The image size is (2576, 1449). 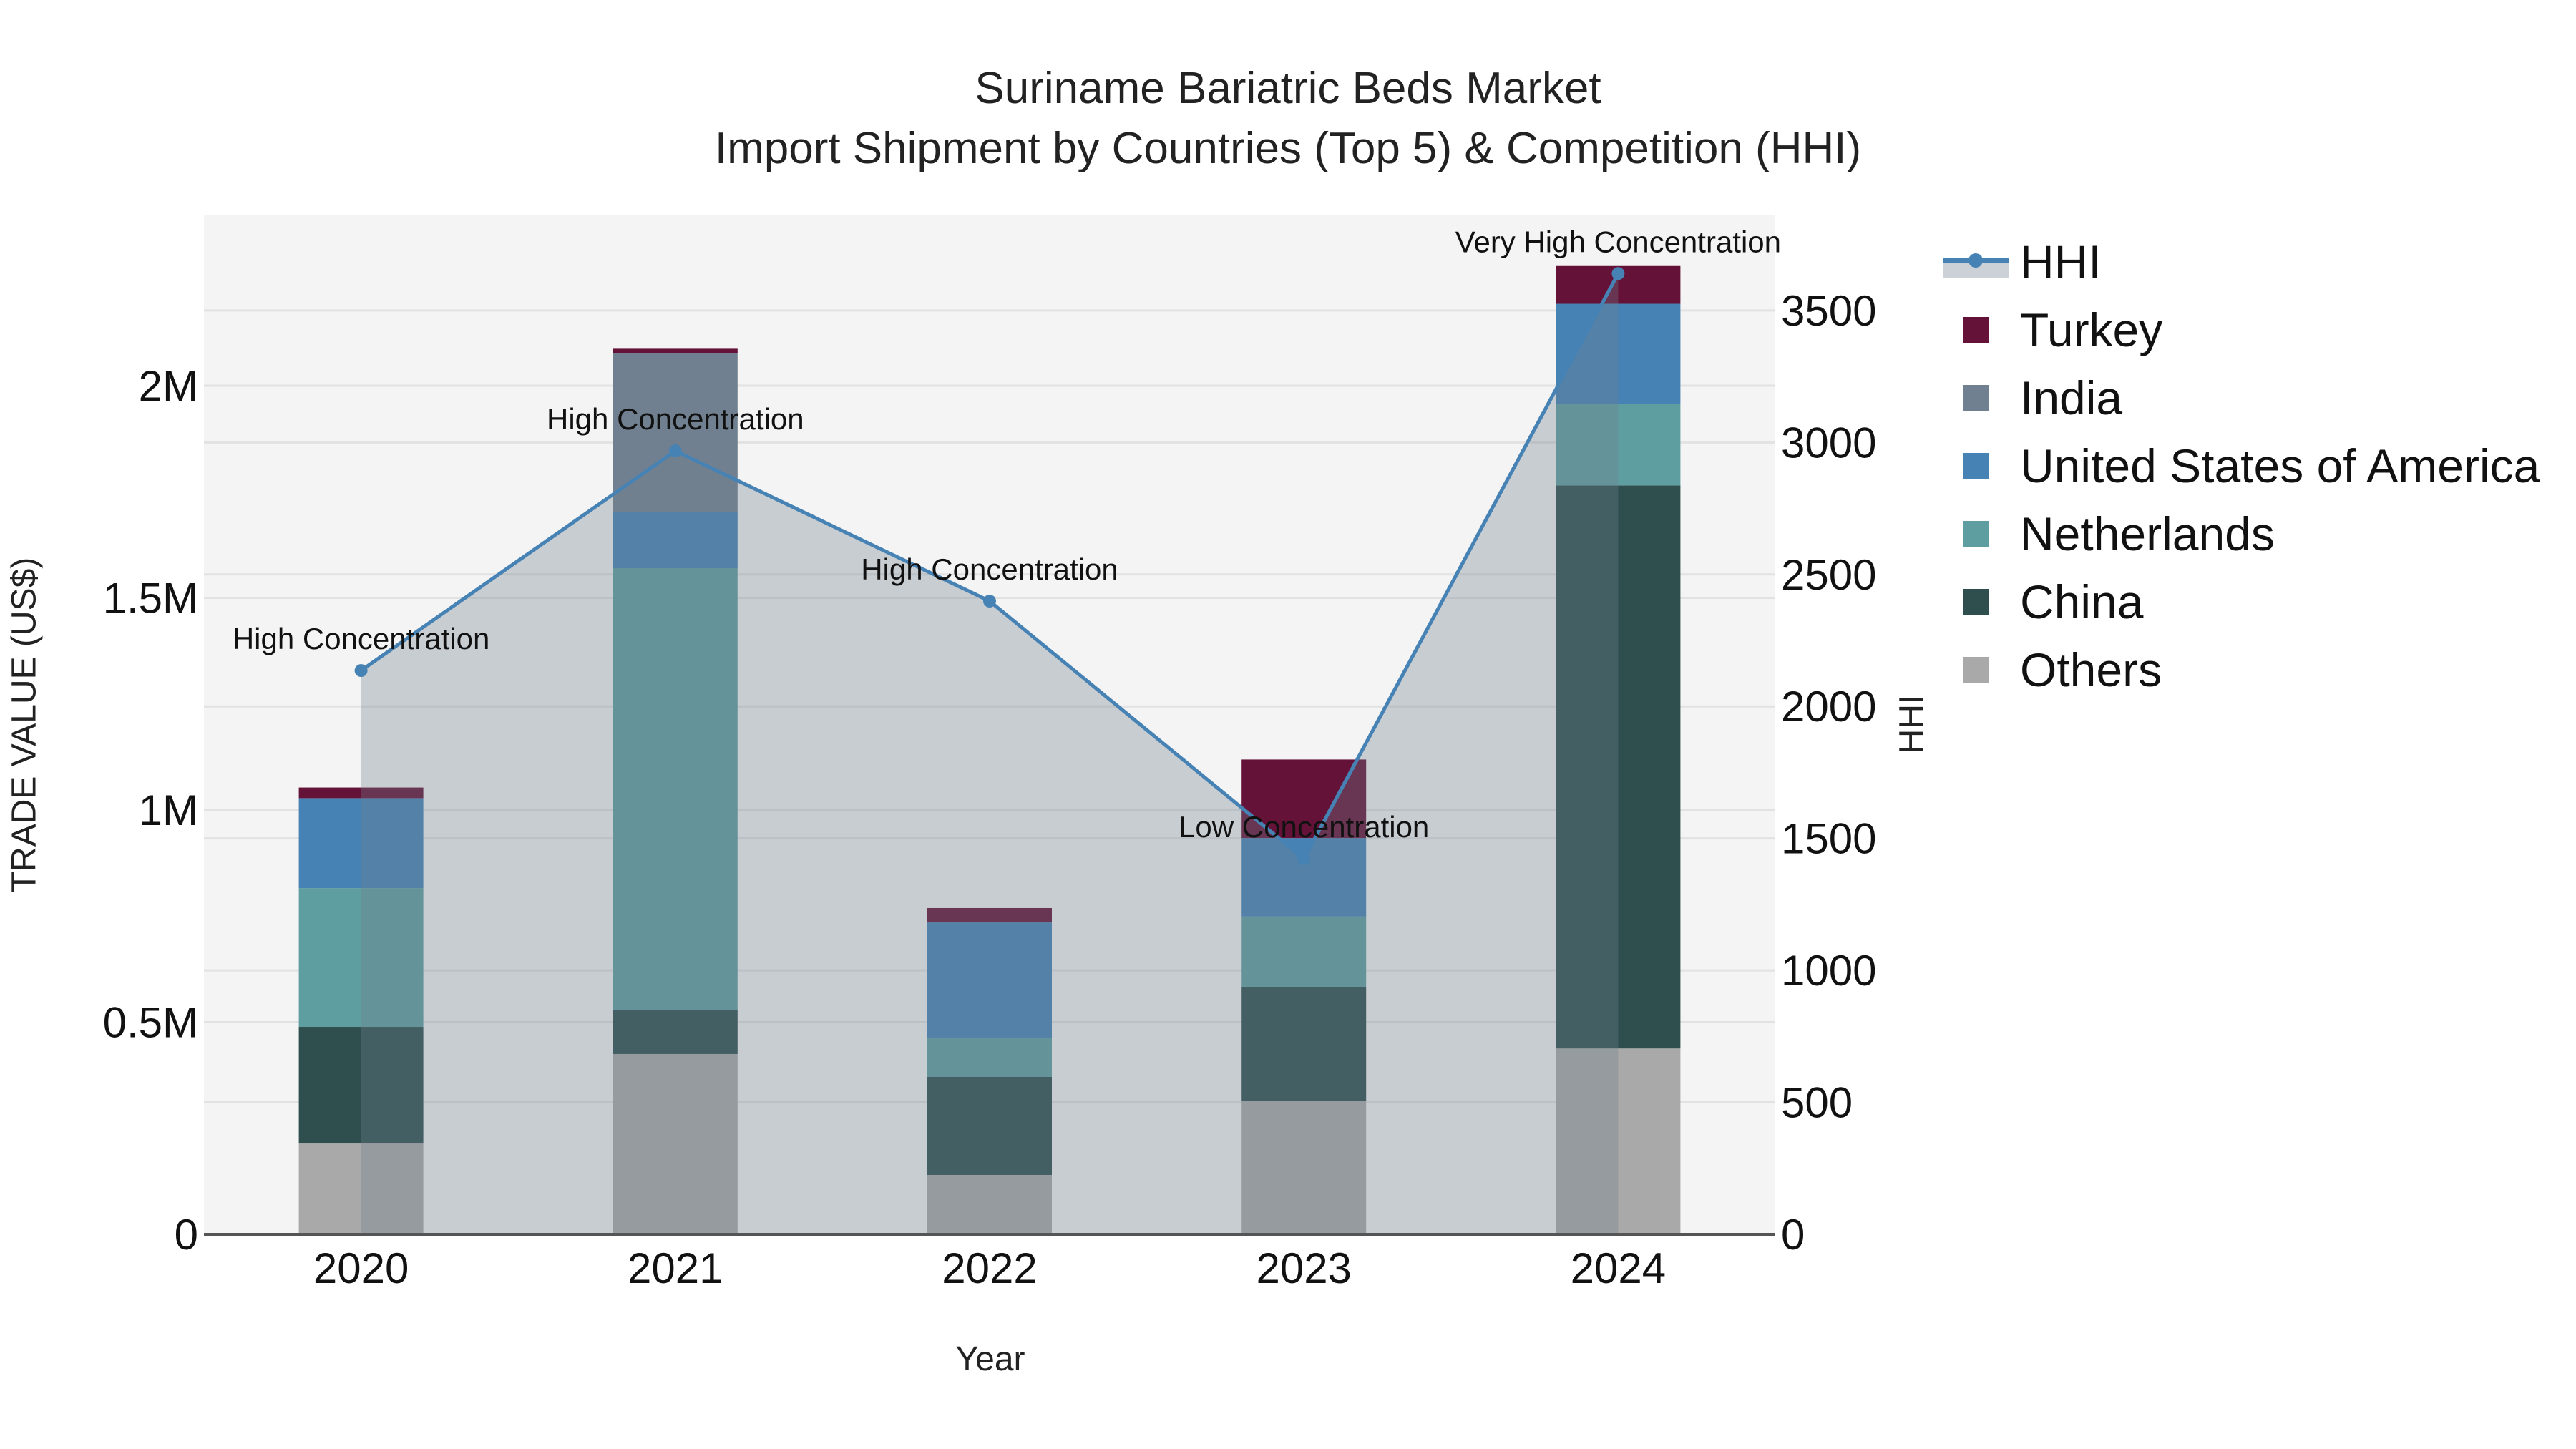 What do you see at coordinates (361, 1268) in the screenshot?
I see `x-tick-label: 2020` at bounding box center [361, 1268].